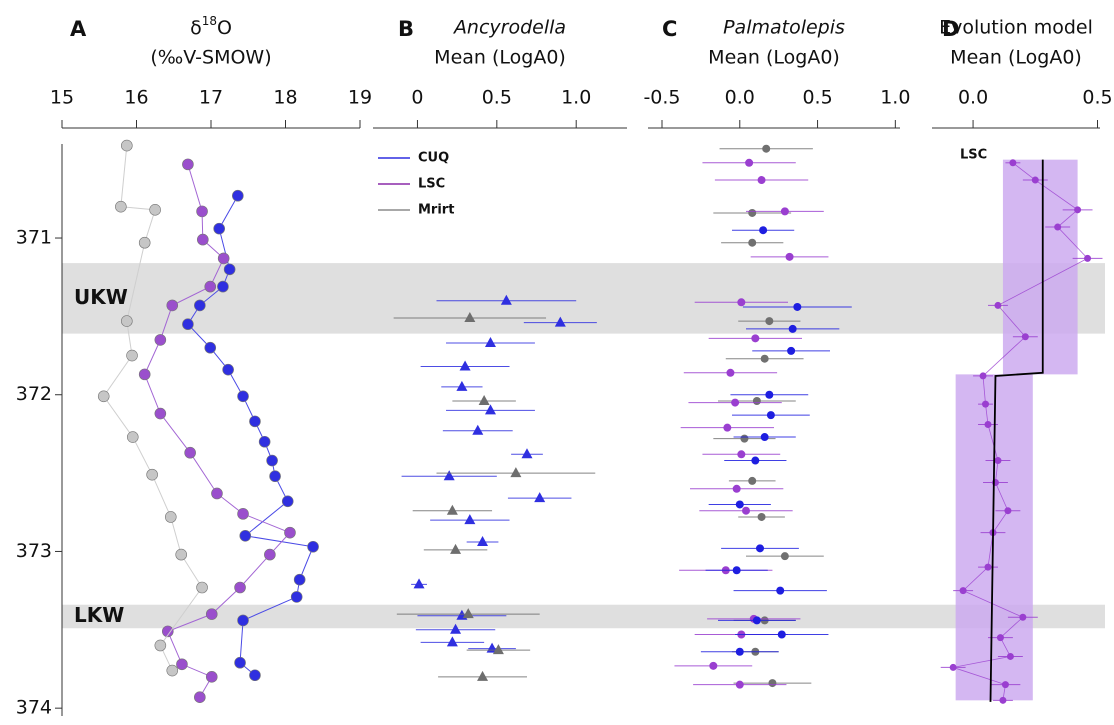 This screenshot has height=725, width=1114. I want to click on series-label: LSC, so click(973, 155).